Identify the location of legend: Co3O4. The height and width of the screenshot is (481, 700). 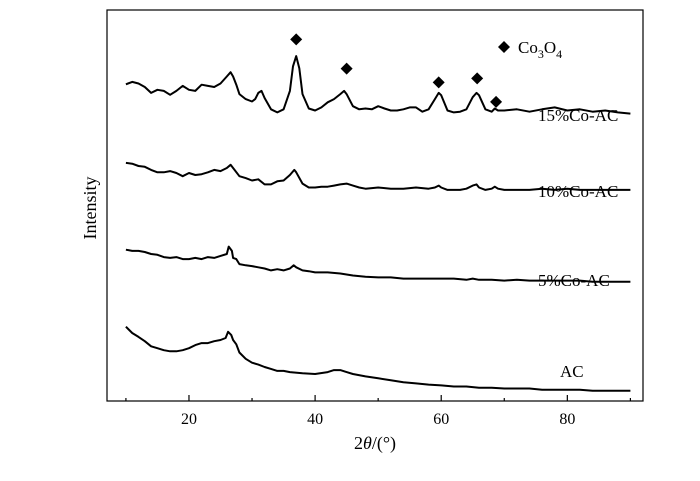
(530, 49).